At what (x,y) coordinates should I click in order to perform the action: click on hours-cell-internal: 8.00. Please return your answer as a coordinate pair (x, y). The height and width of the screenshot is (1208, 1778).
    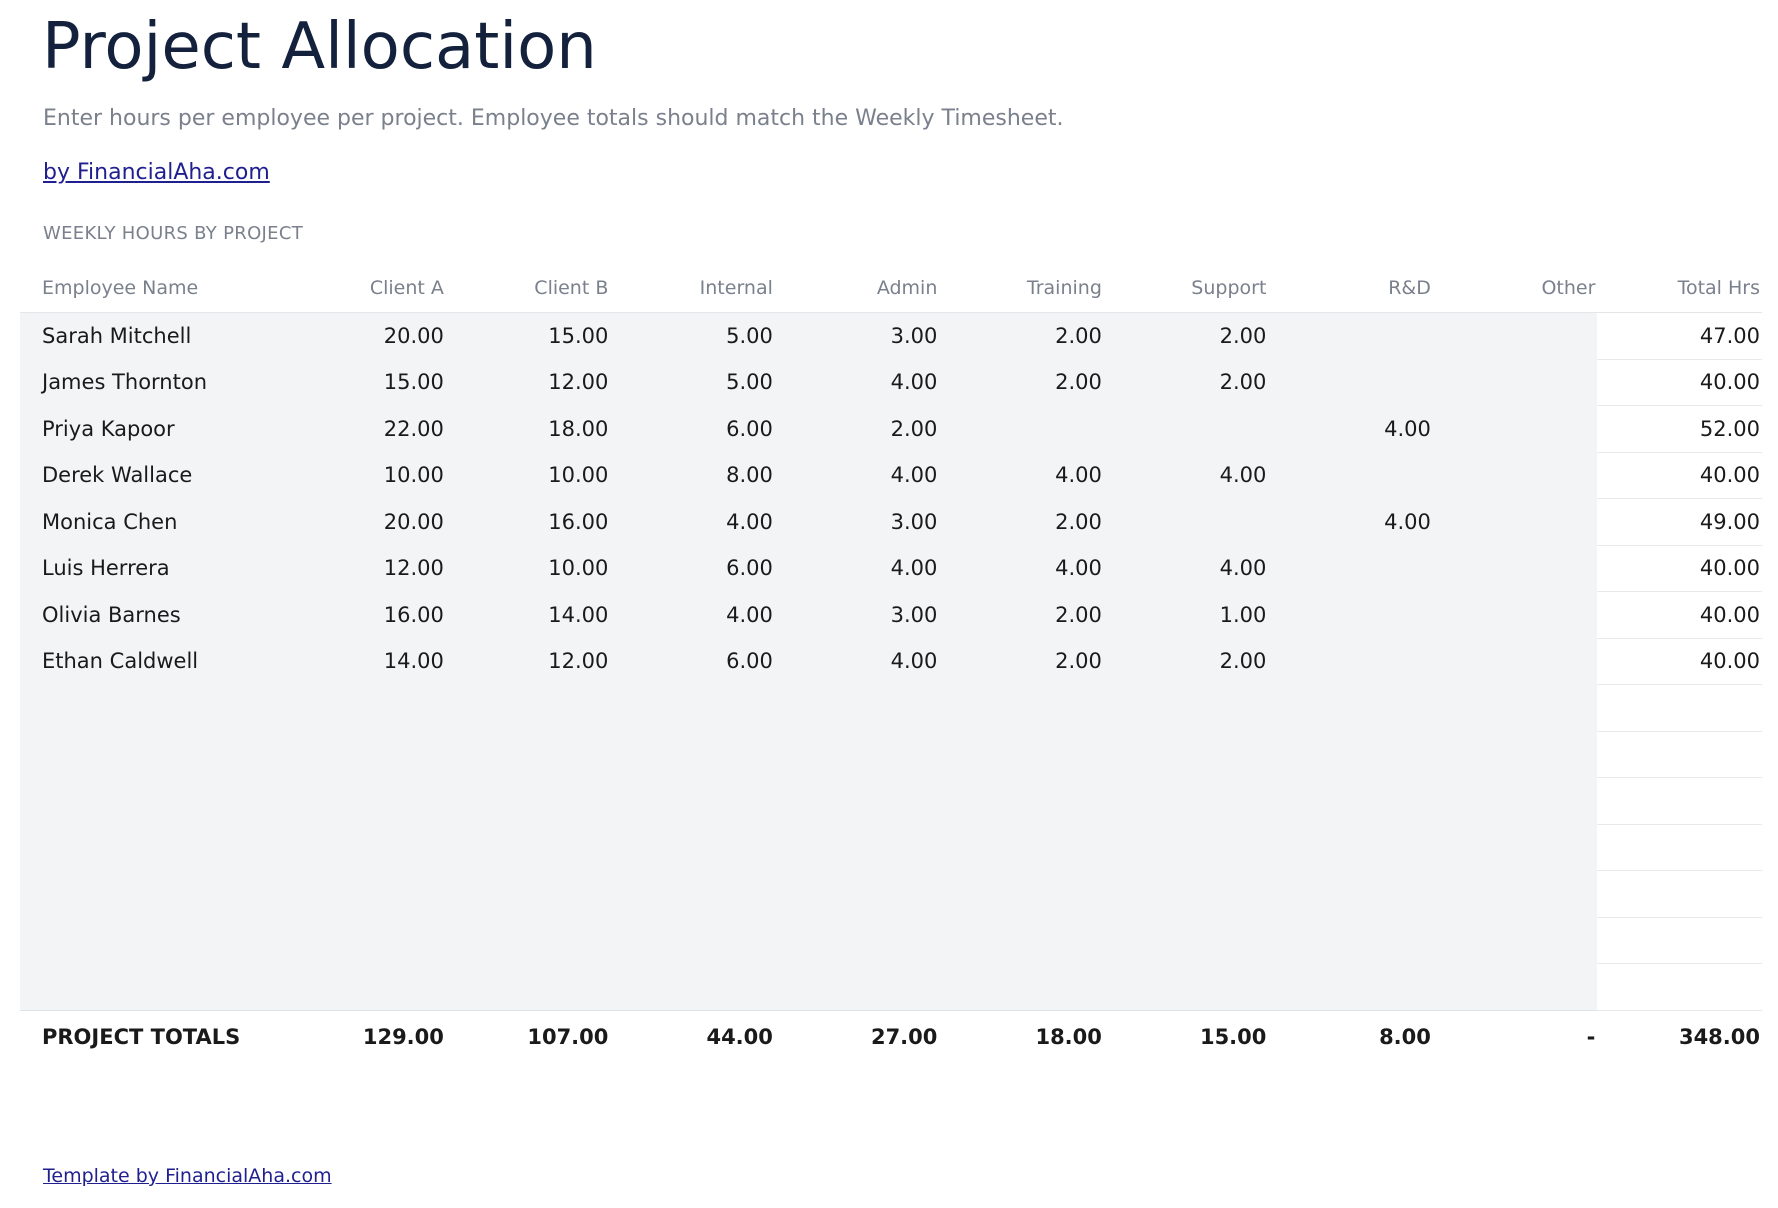
    Looking at the image, I should click on (692, 475).